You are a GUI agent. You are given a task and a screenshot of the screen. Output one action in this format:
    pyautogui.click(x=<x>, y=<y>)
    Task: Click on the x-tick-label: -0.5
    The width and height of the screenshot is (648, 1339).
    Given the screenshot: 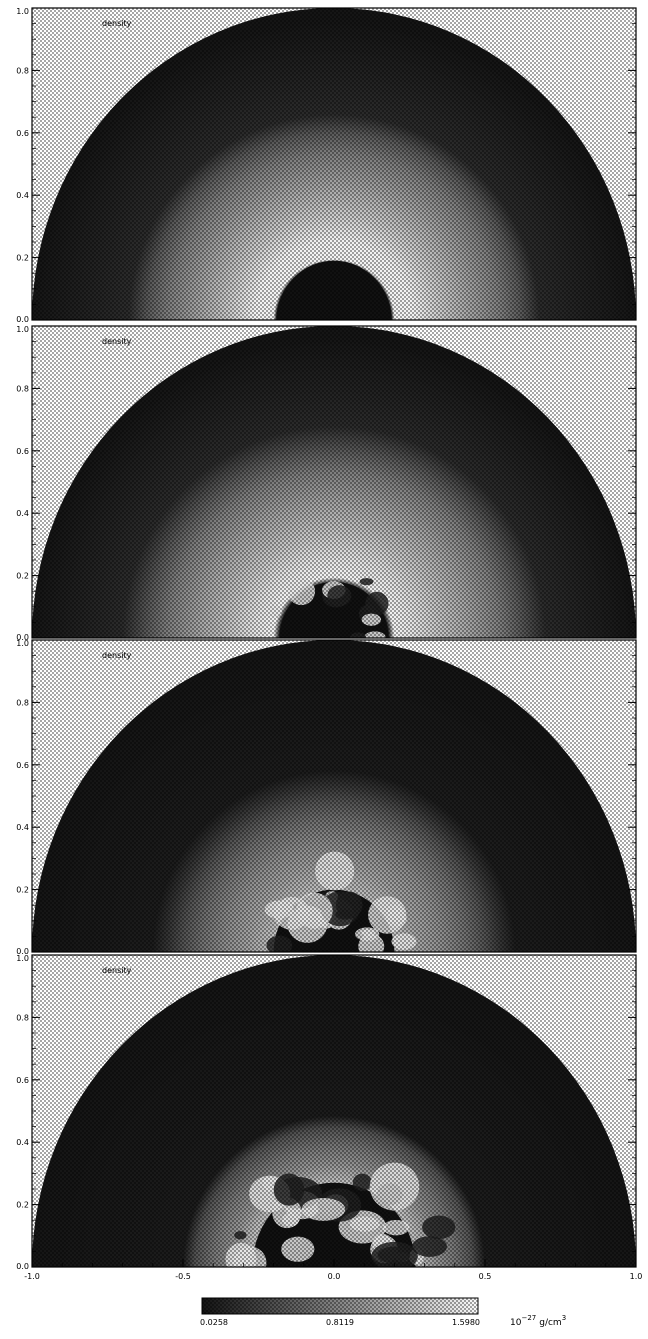 What is the action you would take?
    pyautogui.click(x=183, y=1276)
    